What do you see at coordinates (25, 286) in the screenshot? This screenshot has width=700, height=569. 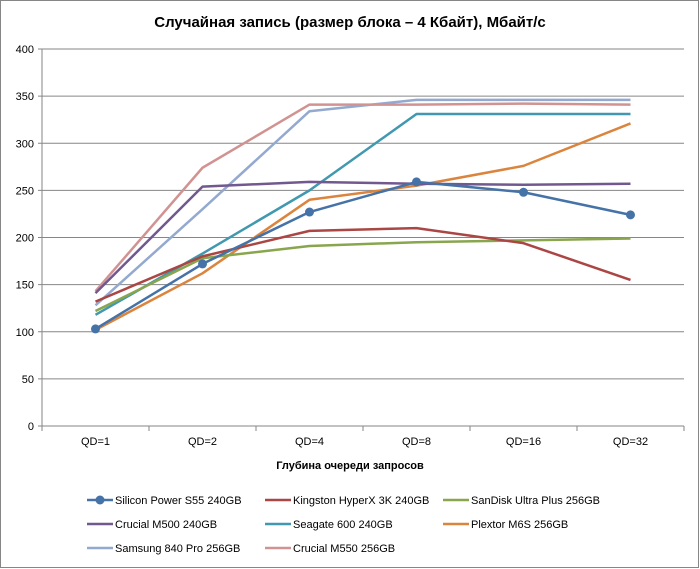 I see `y-tick-label: 150` at bounding box center [25, 286].